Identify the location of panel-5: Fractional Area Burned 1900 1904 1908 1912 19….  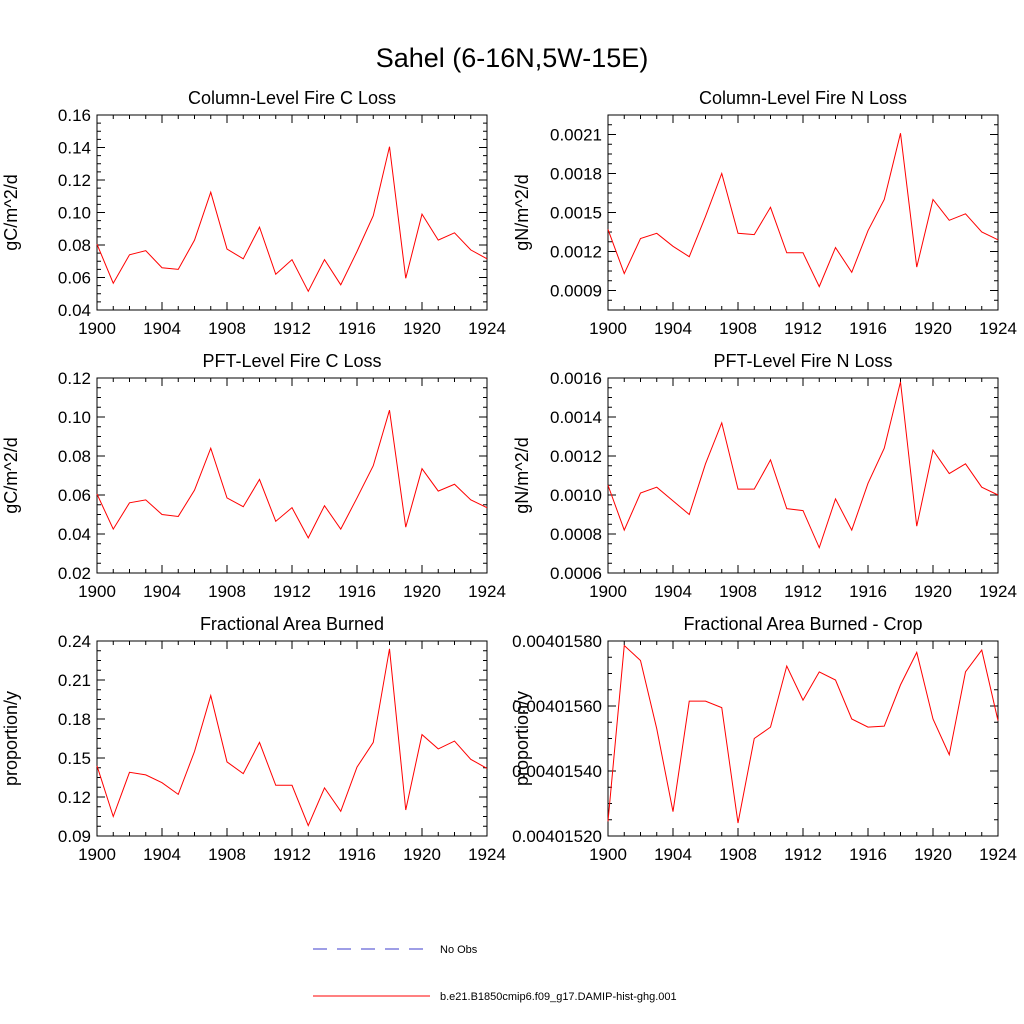
(253, 739).